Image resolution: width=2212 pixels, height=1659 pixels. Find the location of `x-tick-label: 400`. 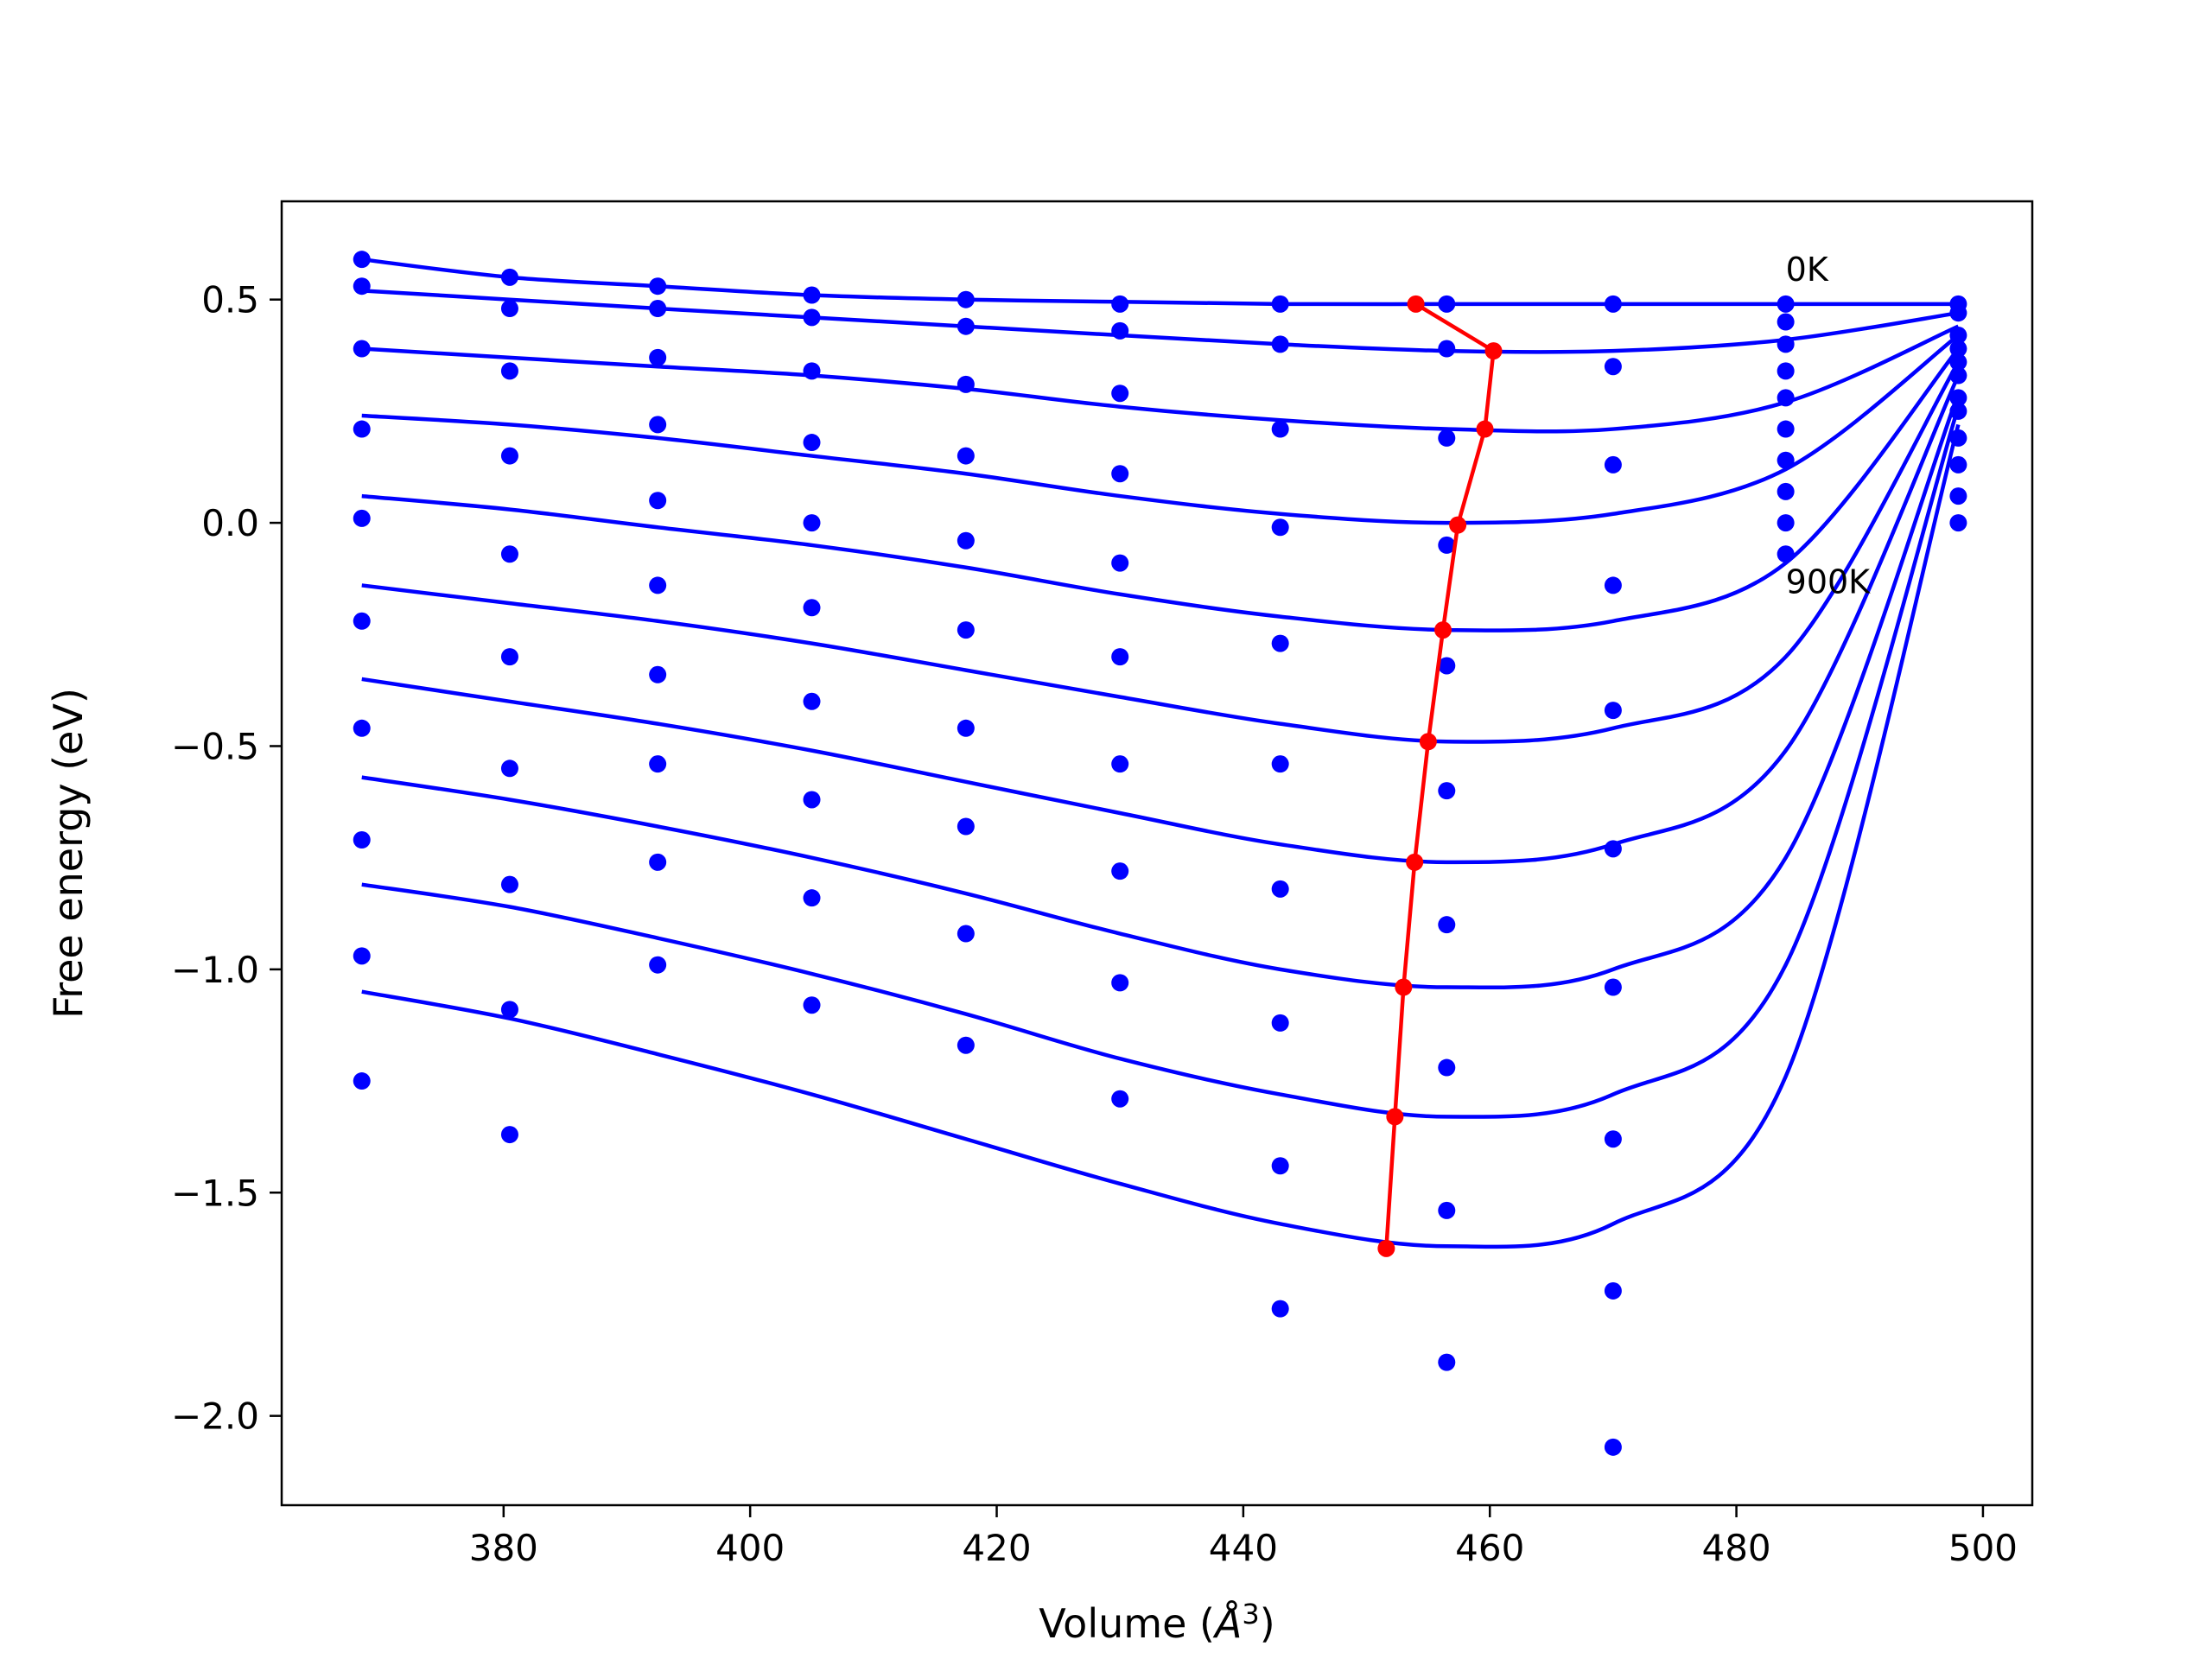

x-tick-label: 400 is located at coordinates (750, 1548).